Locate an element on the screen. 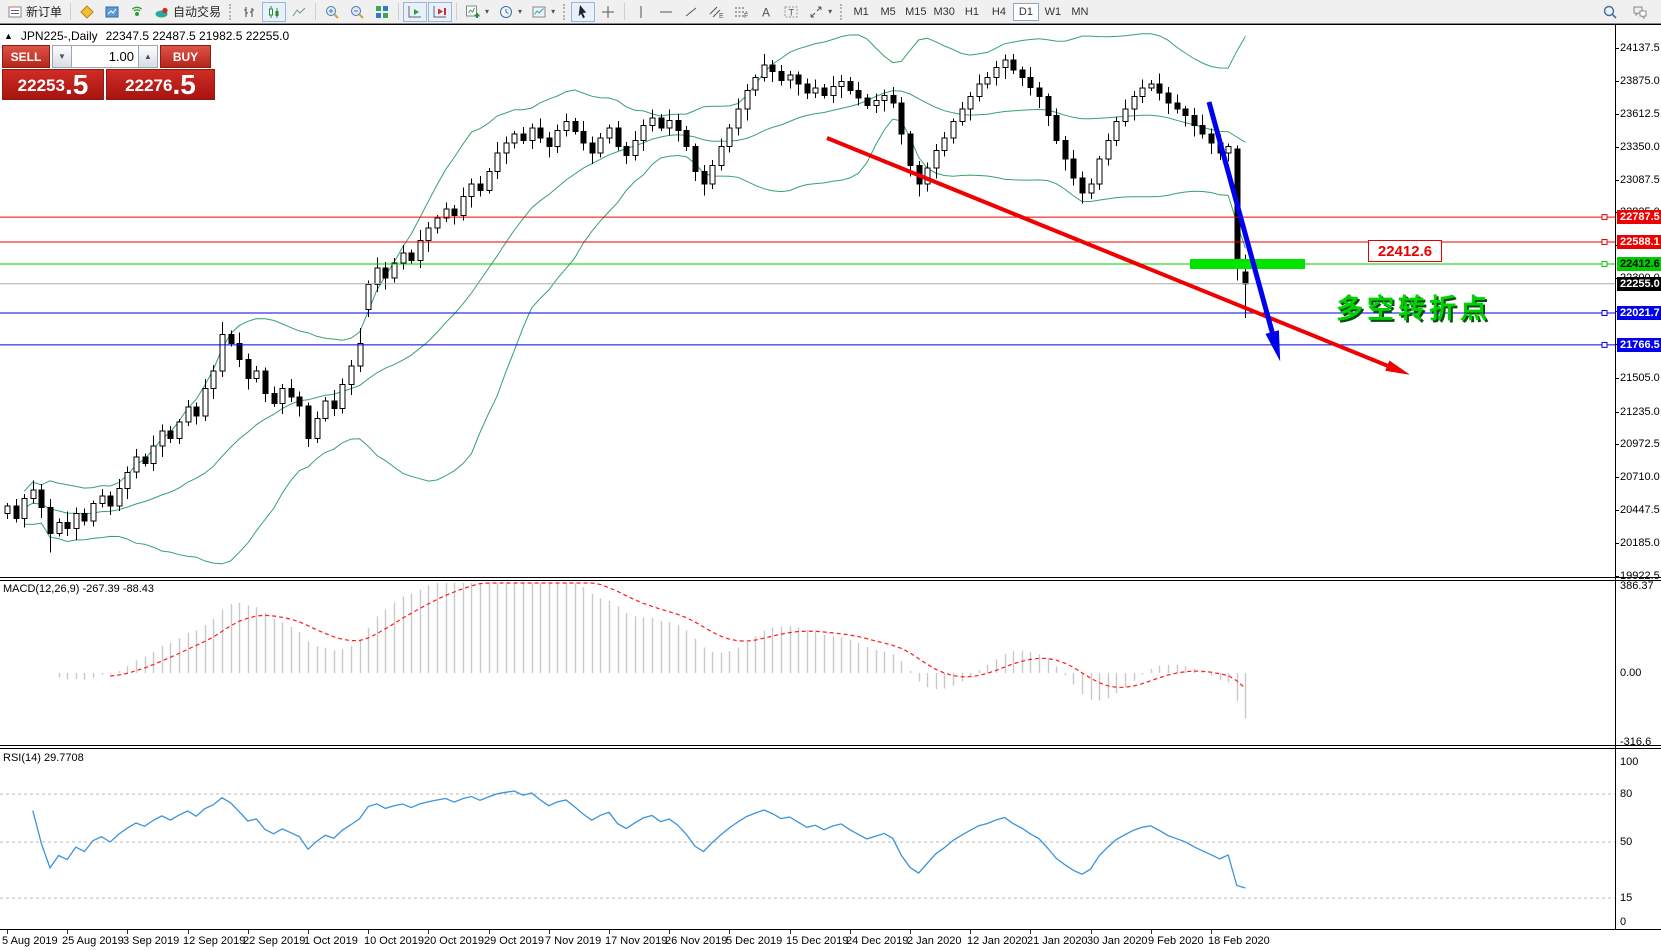 Image resolution: width=1661 pixels, height=951 pixels. bar-chart-button is located at coordinates (249, 12).